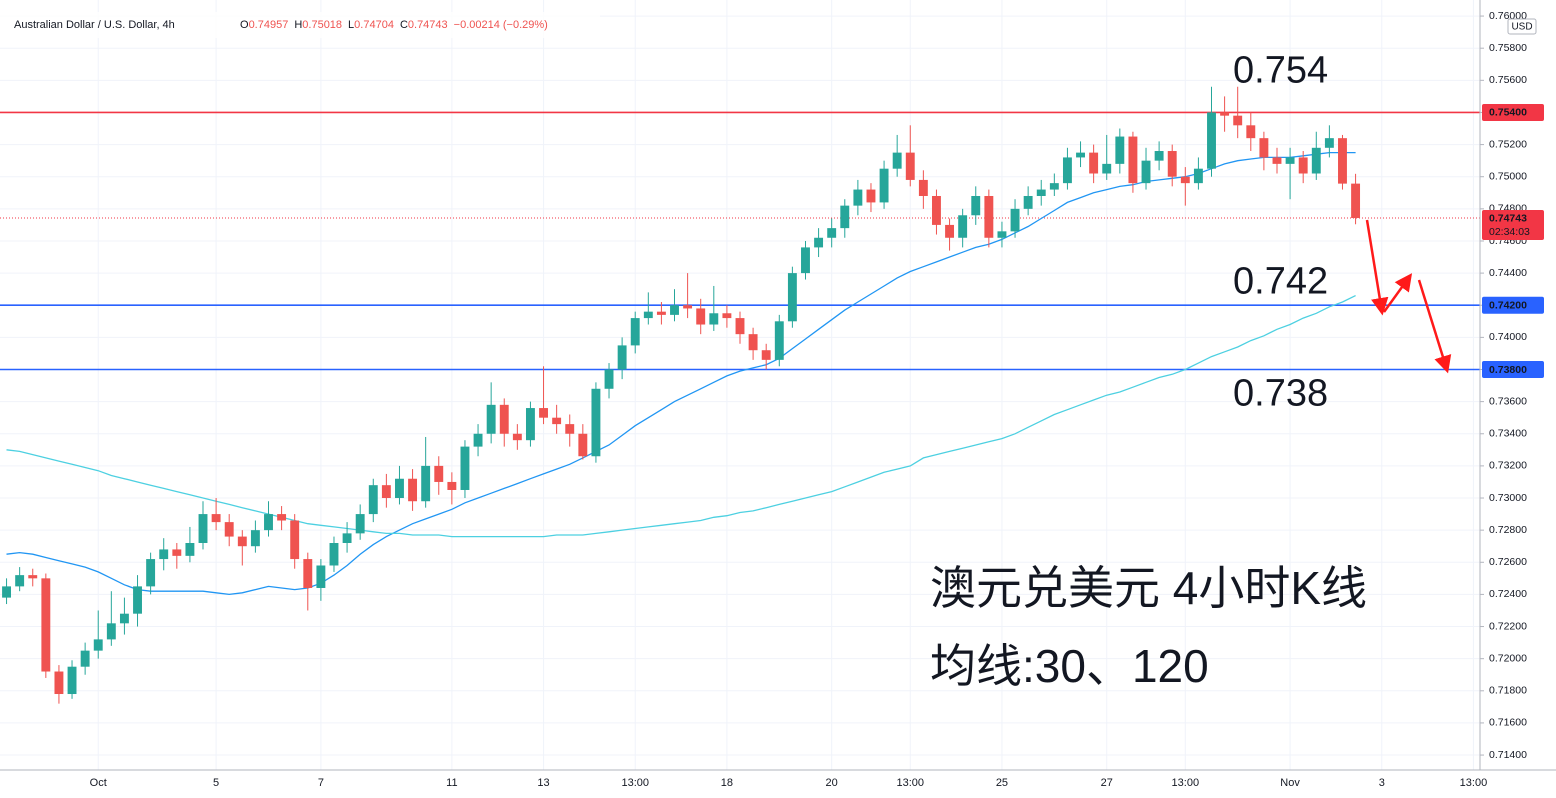 The width and height of the screenshot is (1556, 798). I want to click on x-tick-label: 13, so click(543, 783).